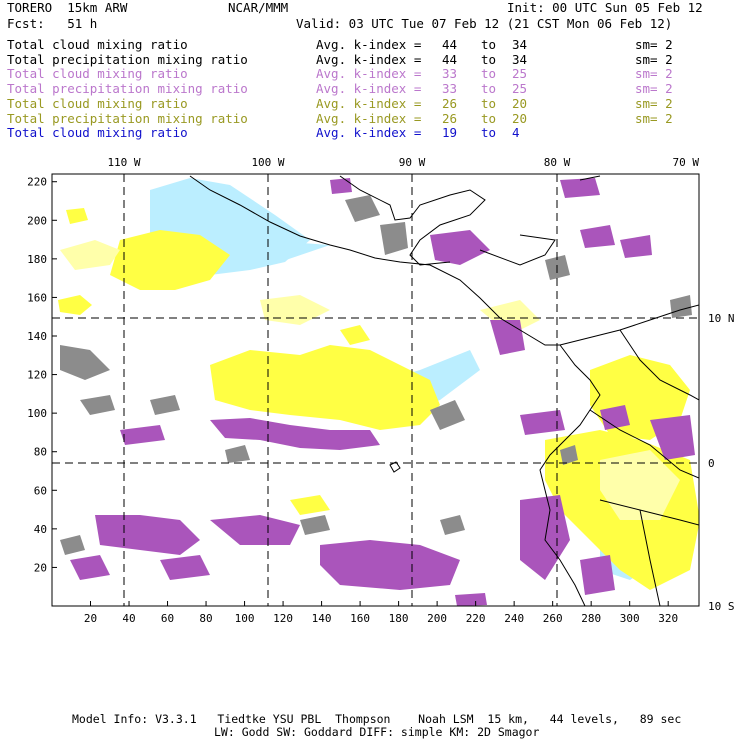 The height and width of the screenshot is (740, 740). What do you see at coordinates (283, 618) in the screenshot?
I see `x-tick-label: 120` at bounding box center [283, 618].